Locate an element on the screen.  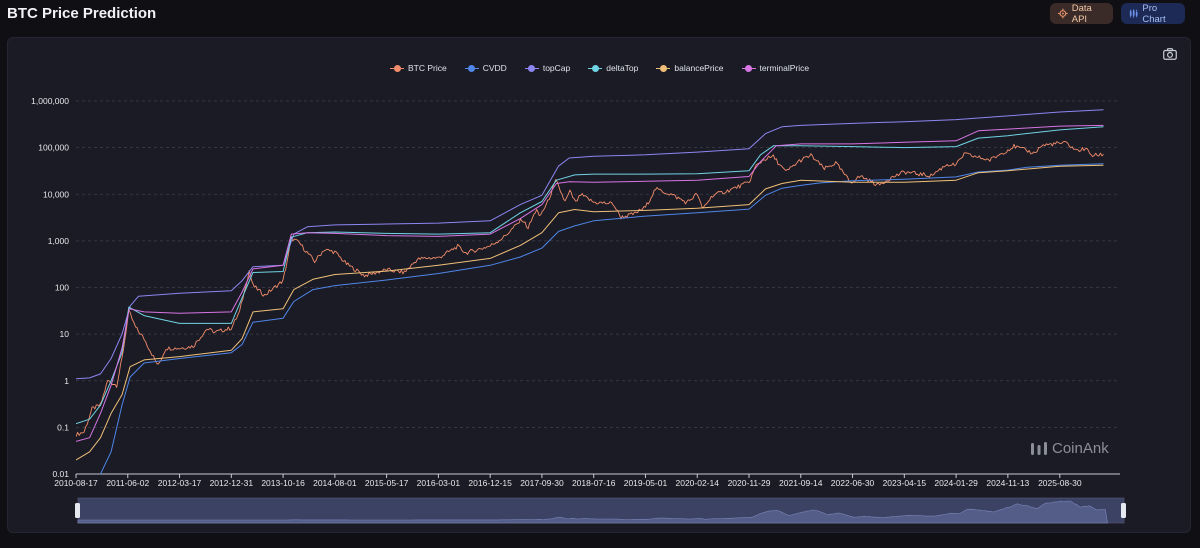
x-tick-label: 2024-01-29 is located at coordinates (956, 483).